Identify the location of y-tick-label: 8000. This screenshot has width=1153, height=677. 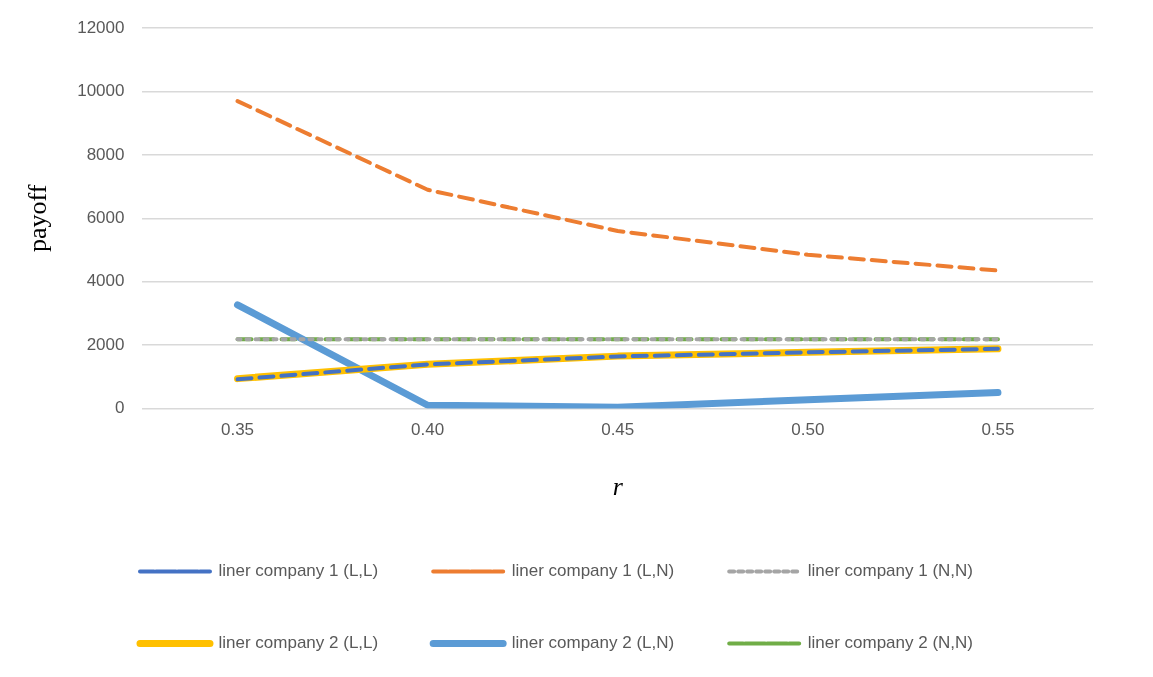
(105, 154).